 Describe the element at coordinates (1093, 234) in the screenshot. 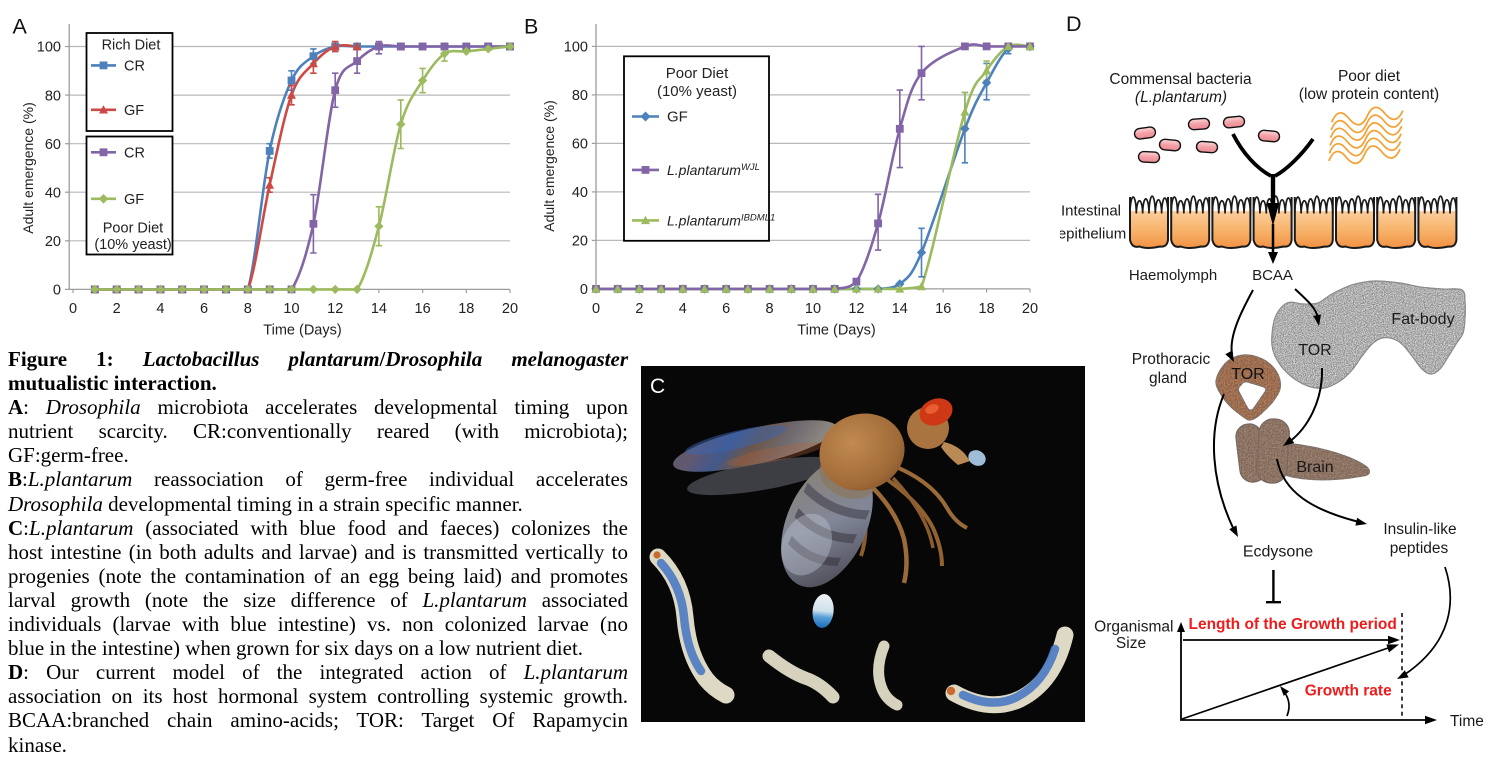

I see `svg-text: epithelium` at that location.